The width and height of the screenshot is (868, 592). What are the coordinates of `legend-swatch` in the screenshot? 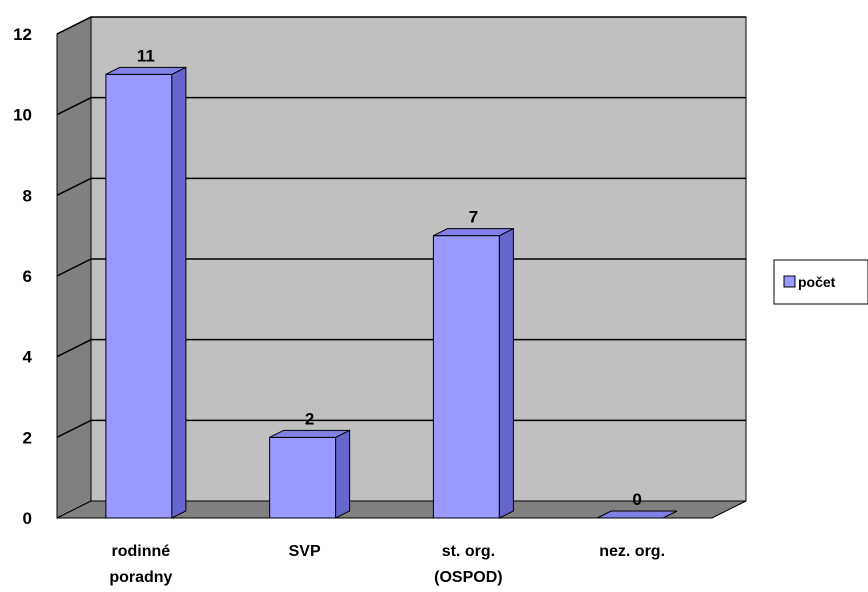 It's located at (789, 281).